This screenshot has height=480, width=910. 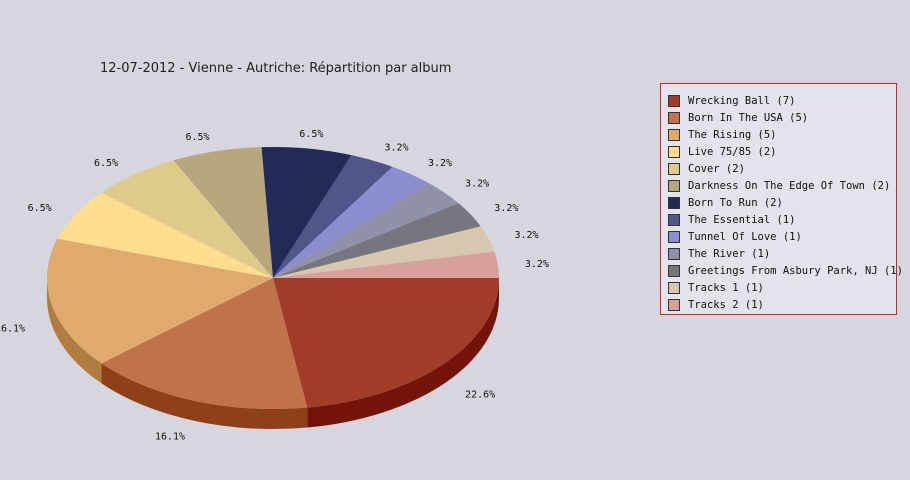 I want to click on pie-label-12: 3.2%, so click(x=537, y=264).